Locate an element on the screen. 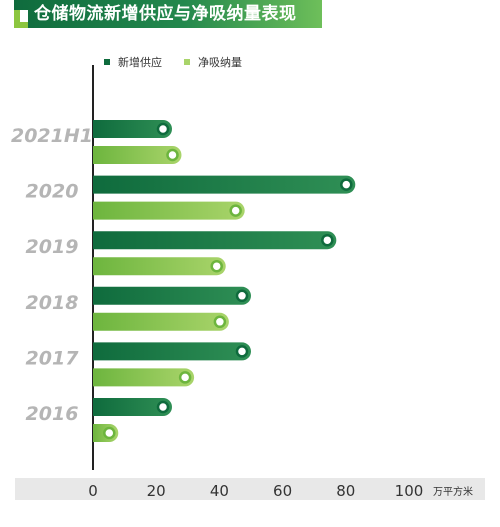 The height and width of the screenshot is (527, 500). x-tick-label: 20 is located at coordinates (156, 491).